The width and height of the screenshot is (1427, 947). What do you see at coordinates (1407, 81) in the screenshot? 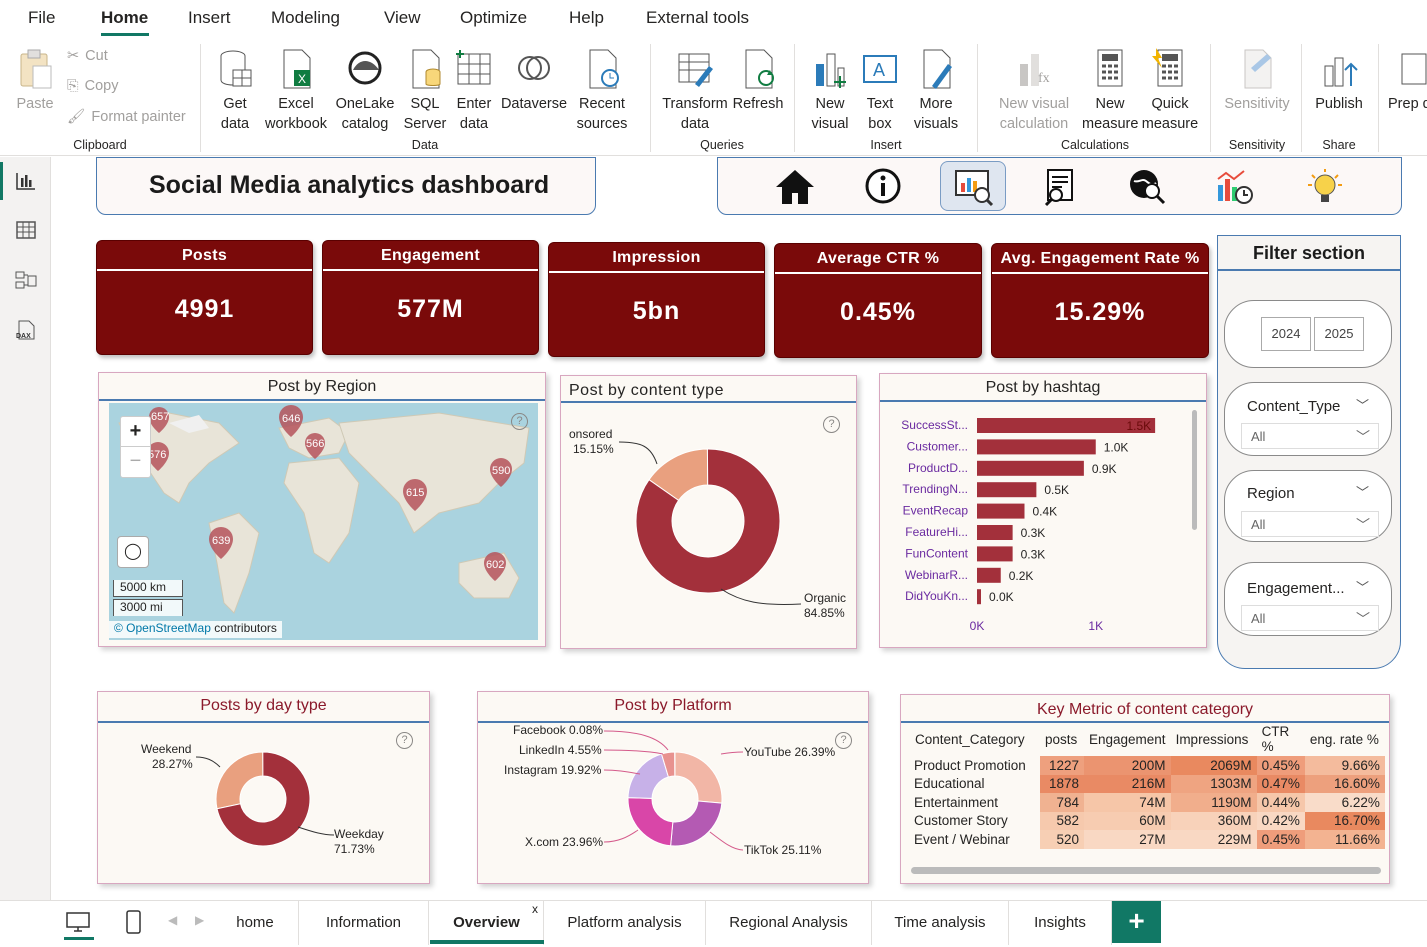
I see `prep-data-button: Prep d` at bounding box center [1407, 81].